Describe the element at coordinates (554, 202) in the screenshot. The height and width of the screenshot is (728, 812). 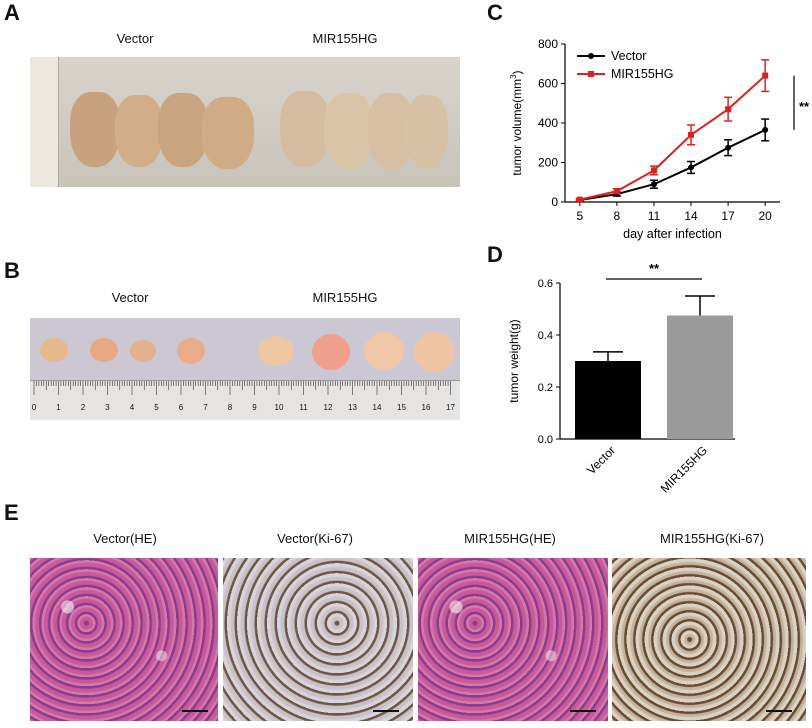
I see `y-tick-label: 0` at that location.